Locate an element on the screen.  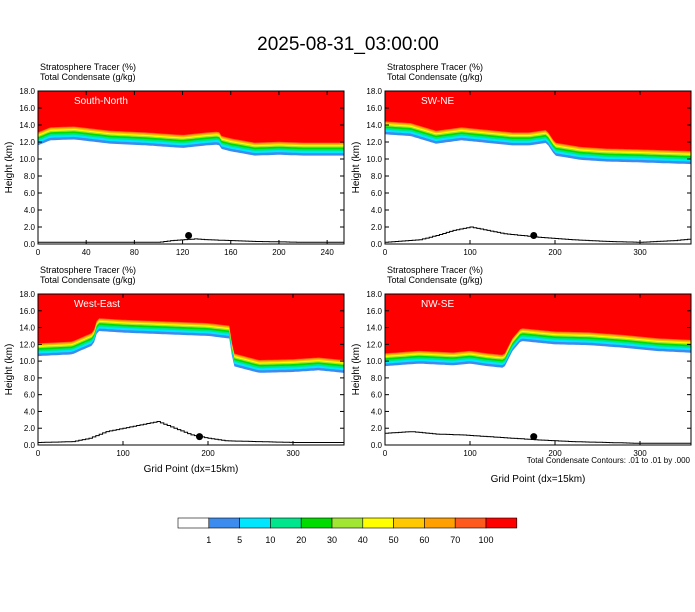
panel-label: SW-NE is located at coordinates (437, 101).